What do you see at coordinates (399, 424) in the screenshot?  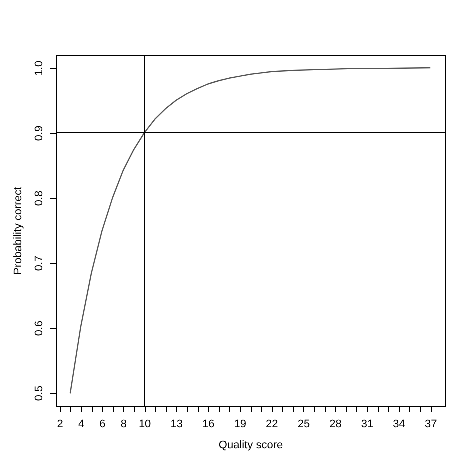 I see `x-tick-label: 34` at bounding box center [399, 424].